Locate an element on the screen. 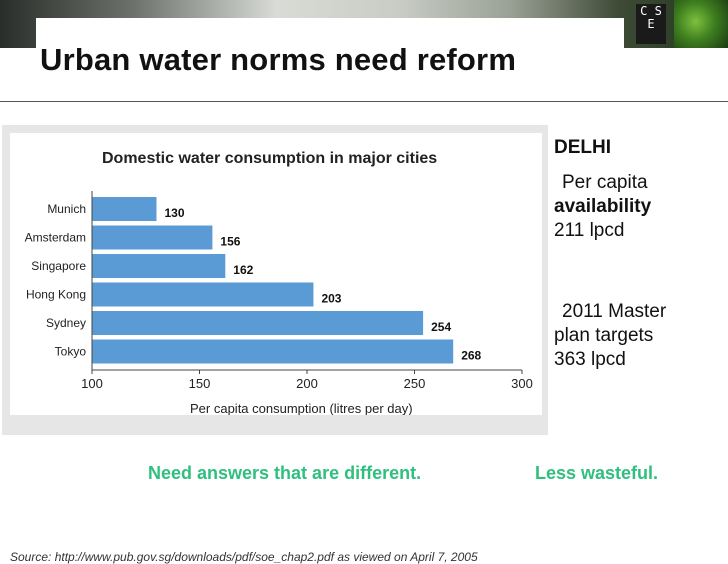 Image resolution: width=728 pixels, height=564 pixels. x-tick-label: 100 is located at coordinates (92, 383).